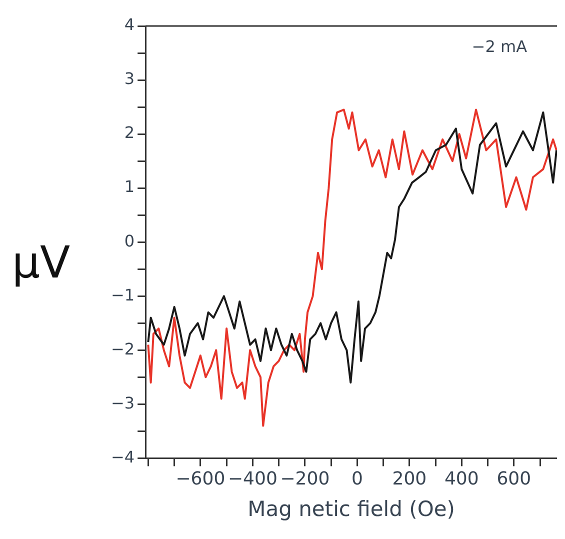 The image size is (565, 539). Describe the element at coordinates (129, 78) in the screenshot. I see `y-tick-label: 3` at that location.